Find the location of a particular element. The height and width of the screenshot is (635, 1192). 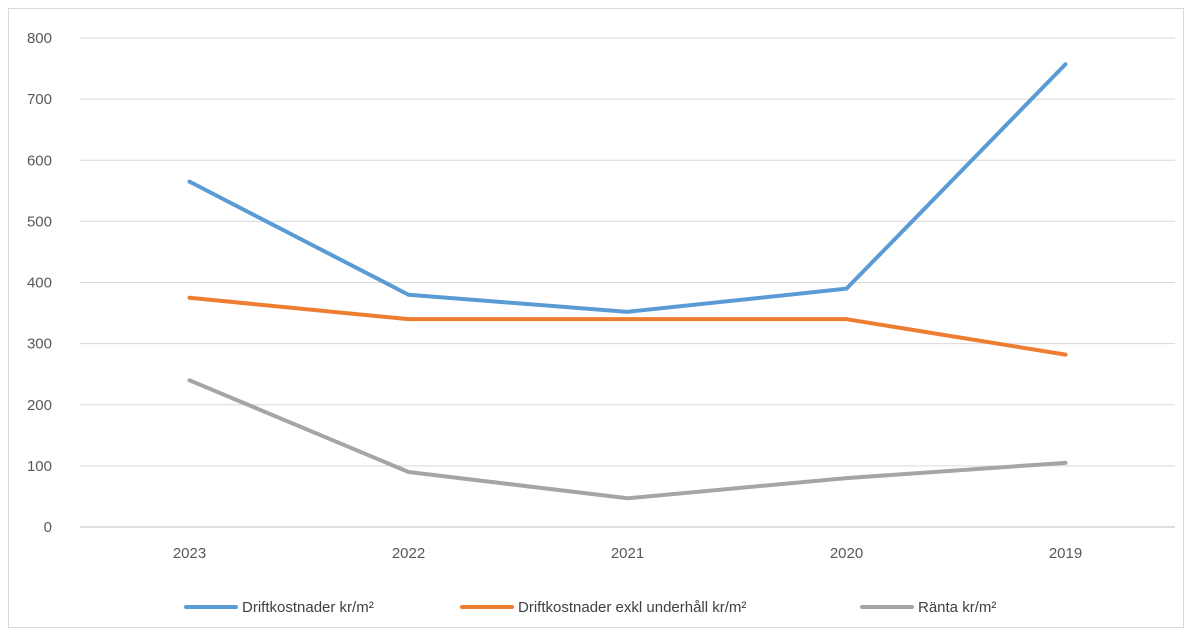

x-tick-label: 2023 is located at coordinates (189, 553).